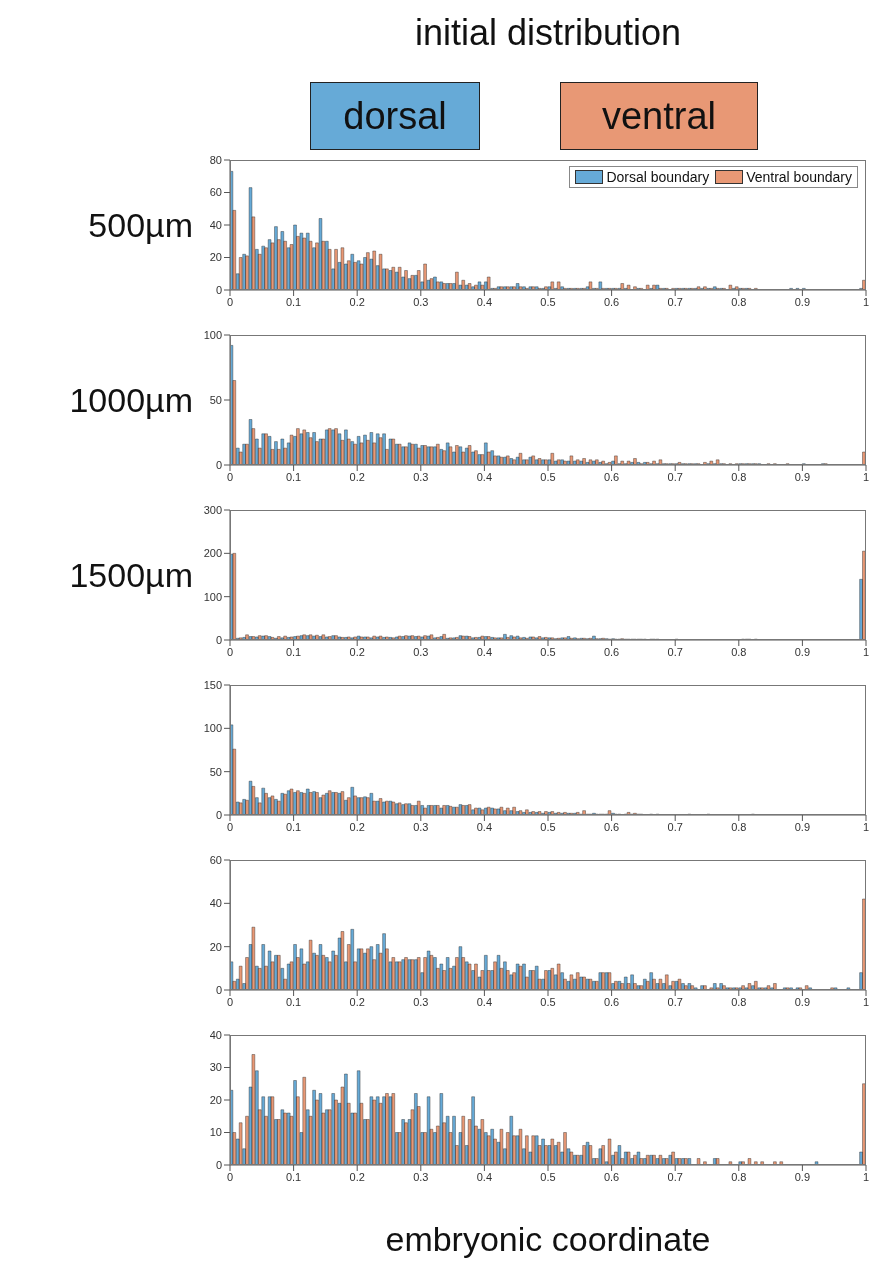  Describe the element at coordinates (657, 177) in the screenshot. I see `legend-label: Dorsal boundary` at that location.